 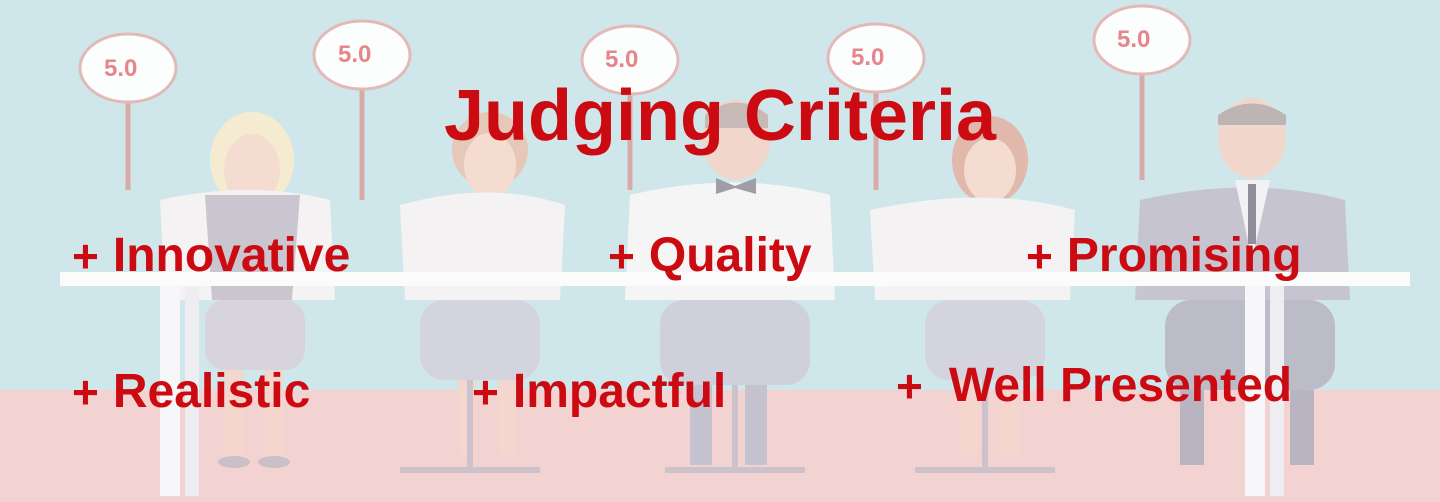 I want to click on criterion-well-presented: + Well Presented, so click(x=1094, y=386).